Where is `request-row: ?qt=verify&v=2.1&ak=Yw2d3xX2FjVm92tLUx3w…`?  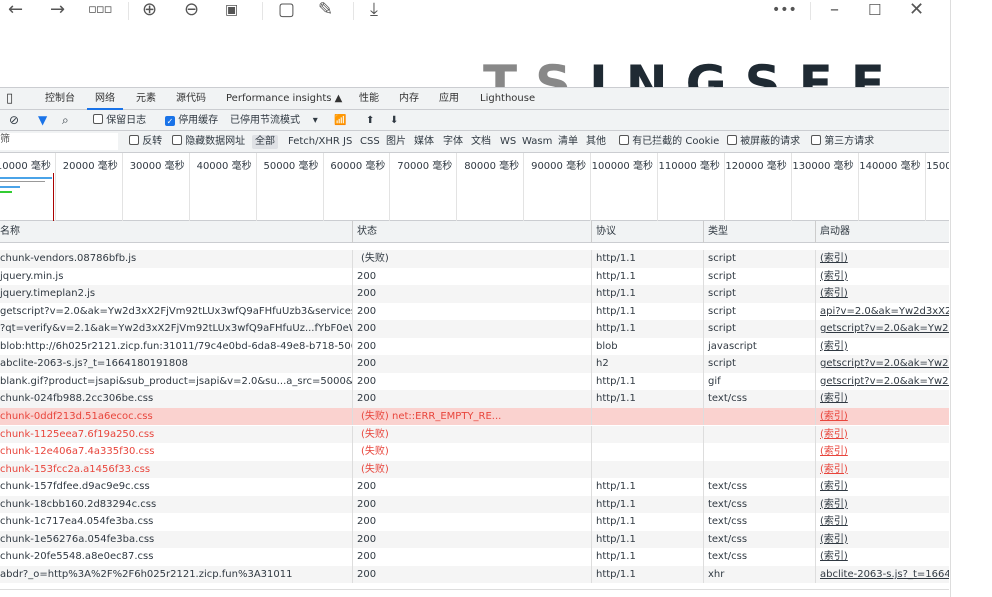 request-row: ?qt=verify&v=2.1&ak=Yw2d3xX2FjVm92tLUx3w… is located at coordinates (474, 329).